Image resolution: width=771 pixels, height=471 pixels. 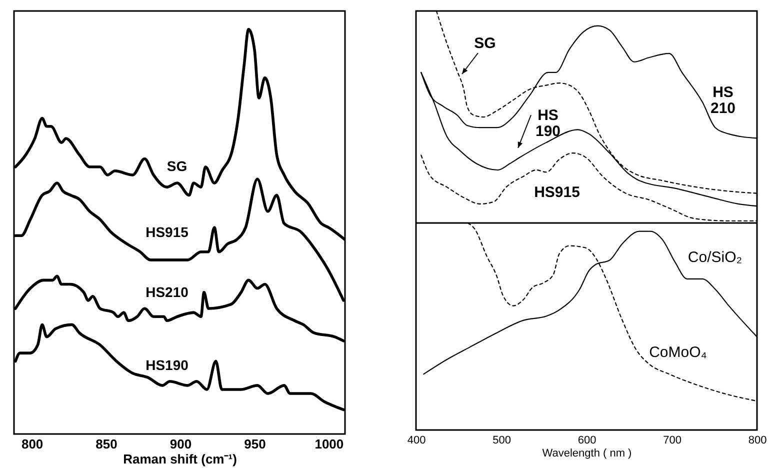 I want to click on x-tick-label: 600, so click(x=587, y=440).